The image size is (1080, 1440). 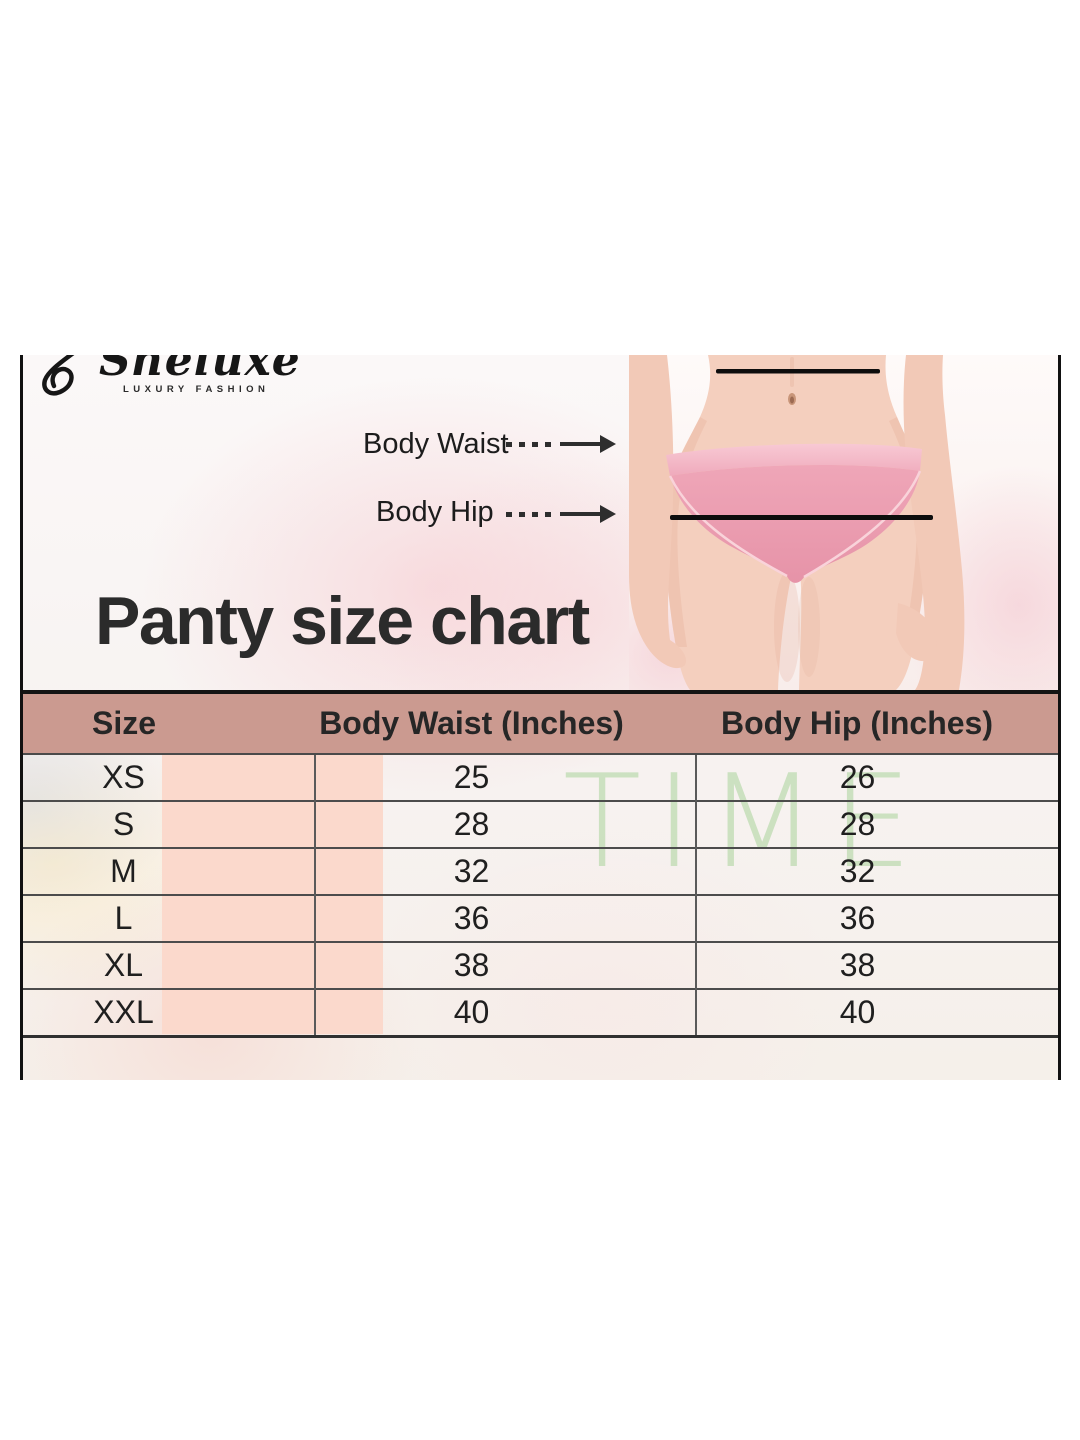 What do you see at coordinates (505, 777) in the screenshot?
I see `waist-cell: 25` at bounding box center [505, 777].